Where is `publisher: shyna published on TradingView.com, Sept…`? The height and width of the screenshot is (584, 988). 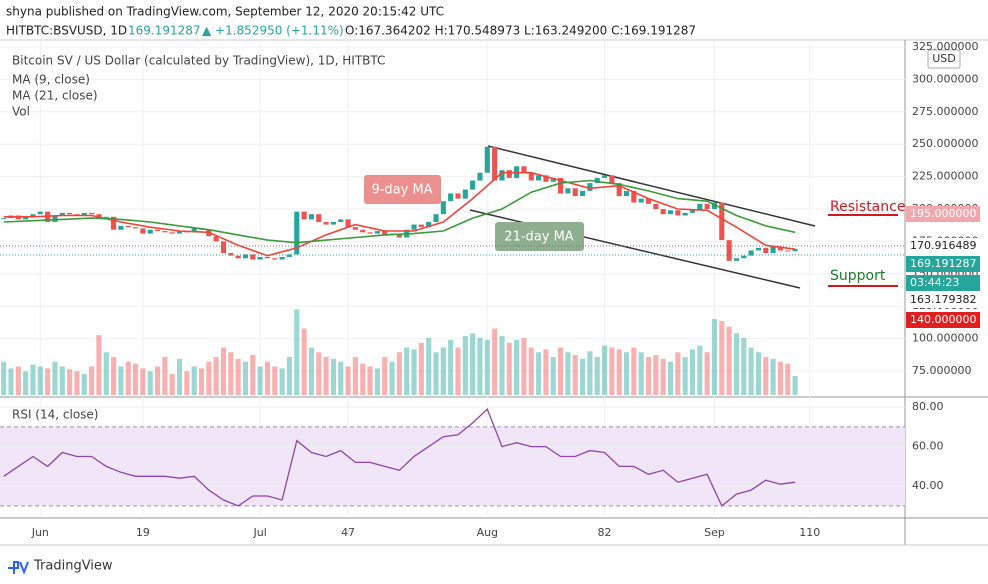 publisher: shyna published on TradingView.com, Sept… is located at coordinates (225, 12).